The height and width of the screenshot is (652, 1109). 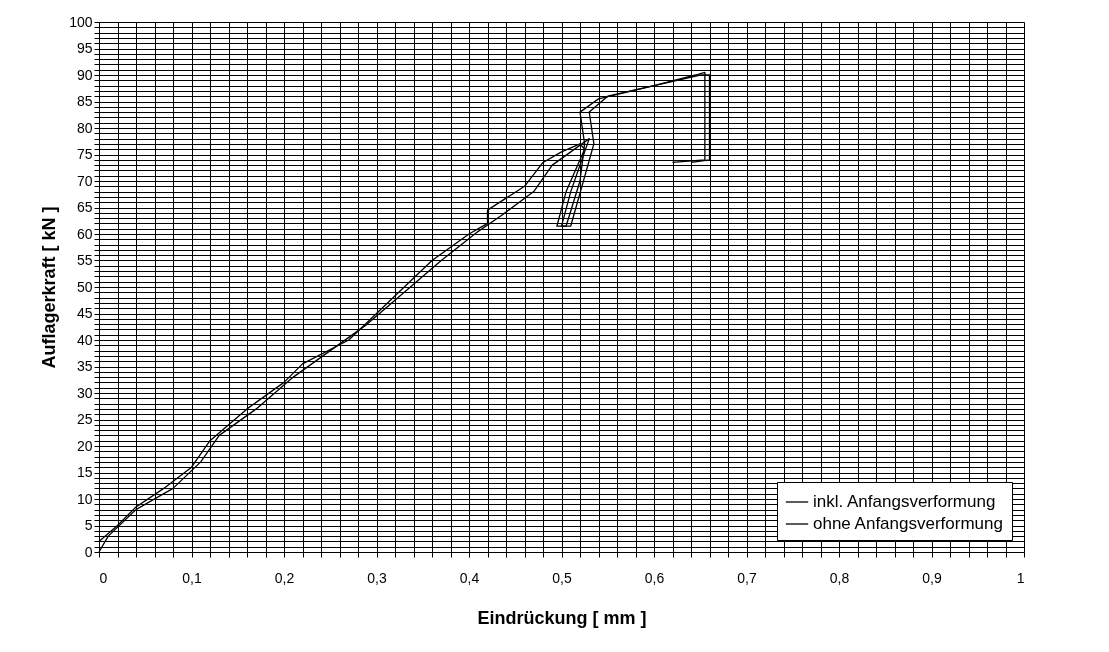 What do you see at coordinates (84, 48) in the screenshot?
I see `y-tick-label: 95` at bounding box center [84, 48].